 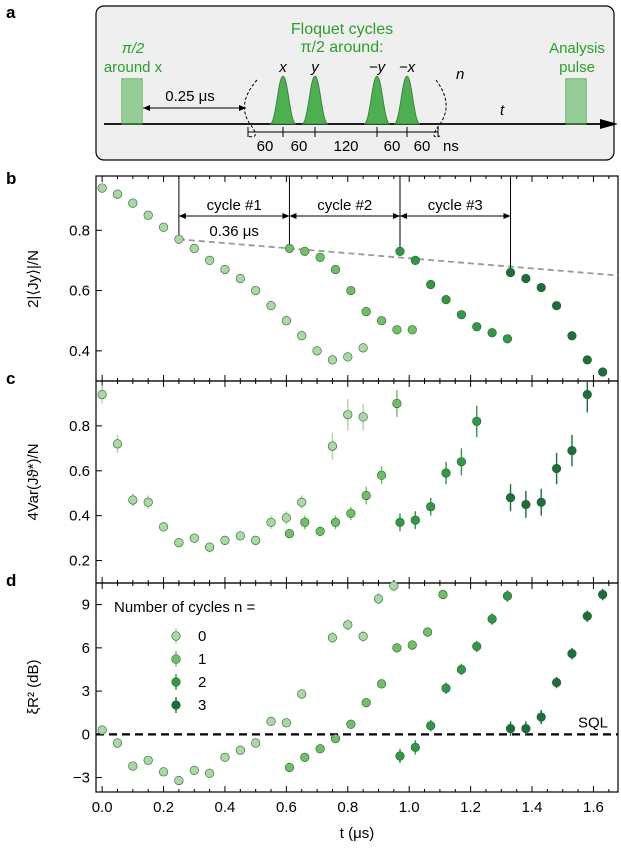 I want to click on cycle-label-3: cycle #3, so click(x=455, y=205).